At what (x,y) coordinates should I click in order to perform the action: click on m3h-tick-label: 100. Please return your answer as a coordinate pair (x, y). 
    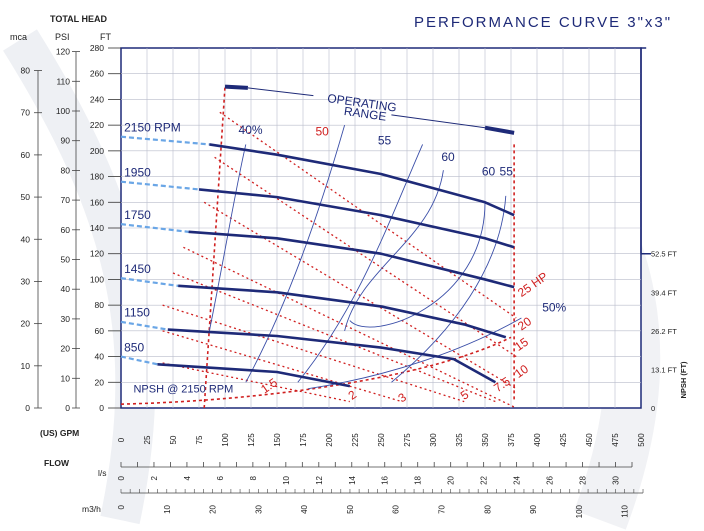
    Looking at the image, I should click on (579, 511).